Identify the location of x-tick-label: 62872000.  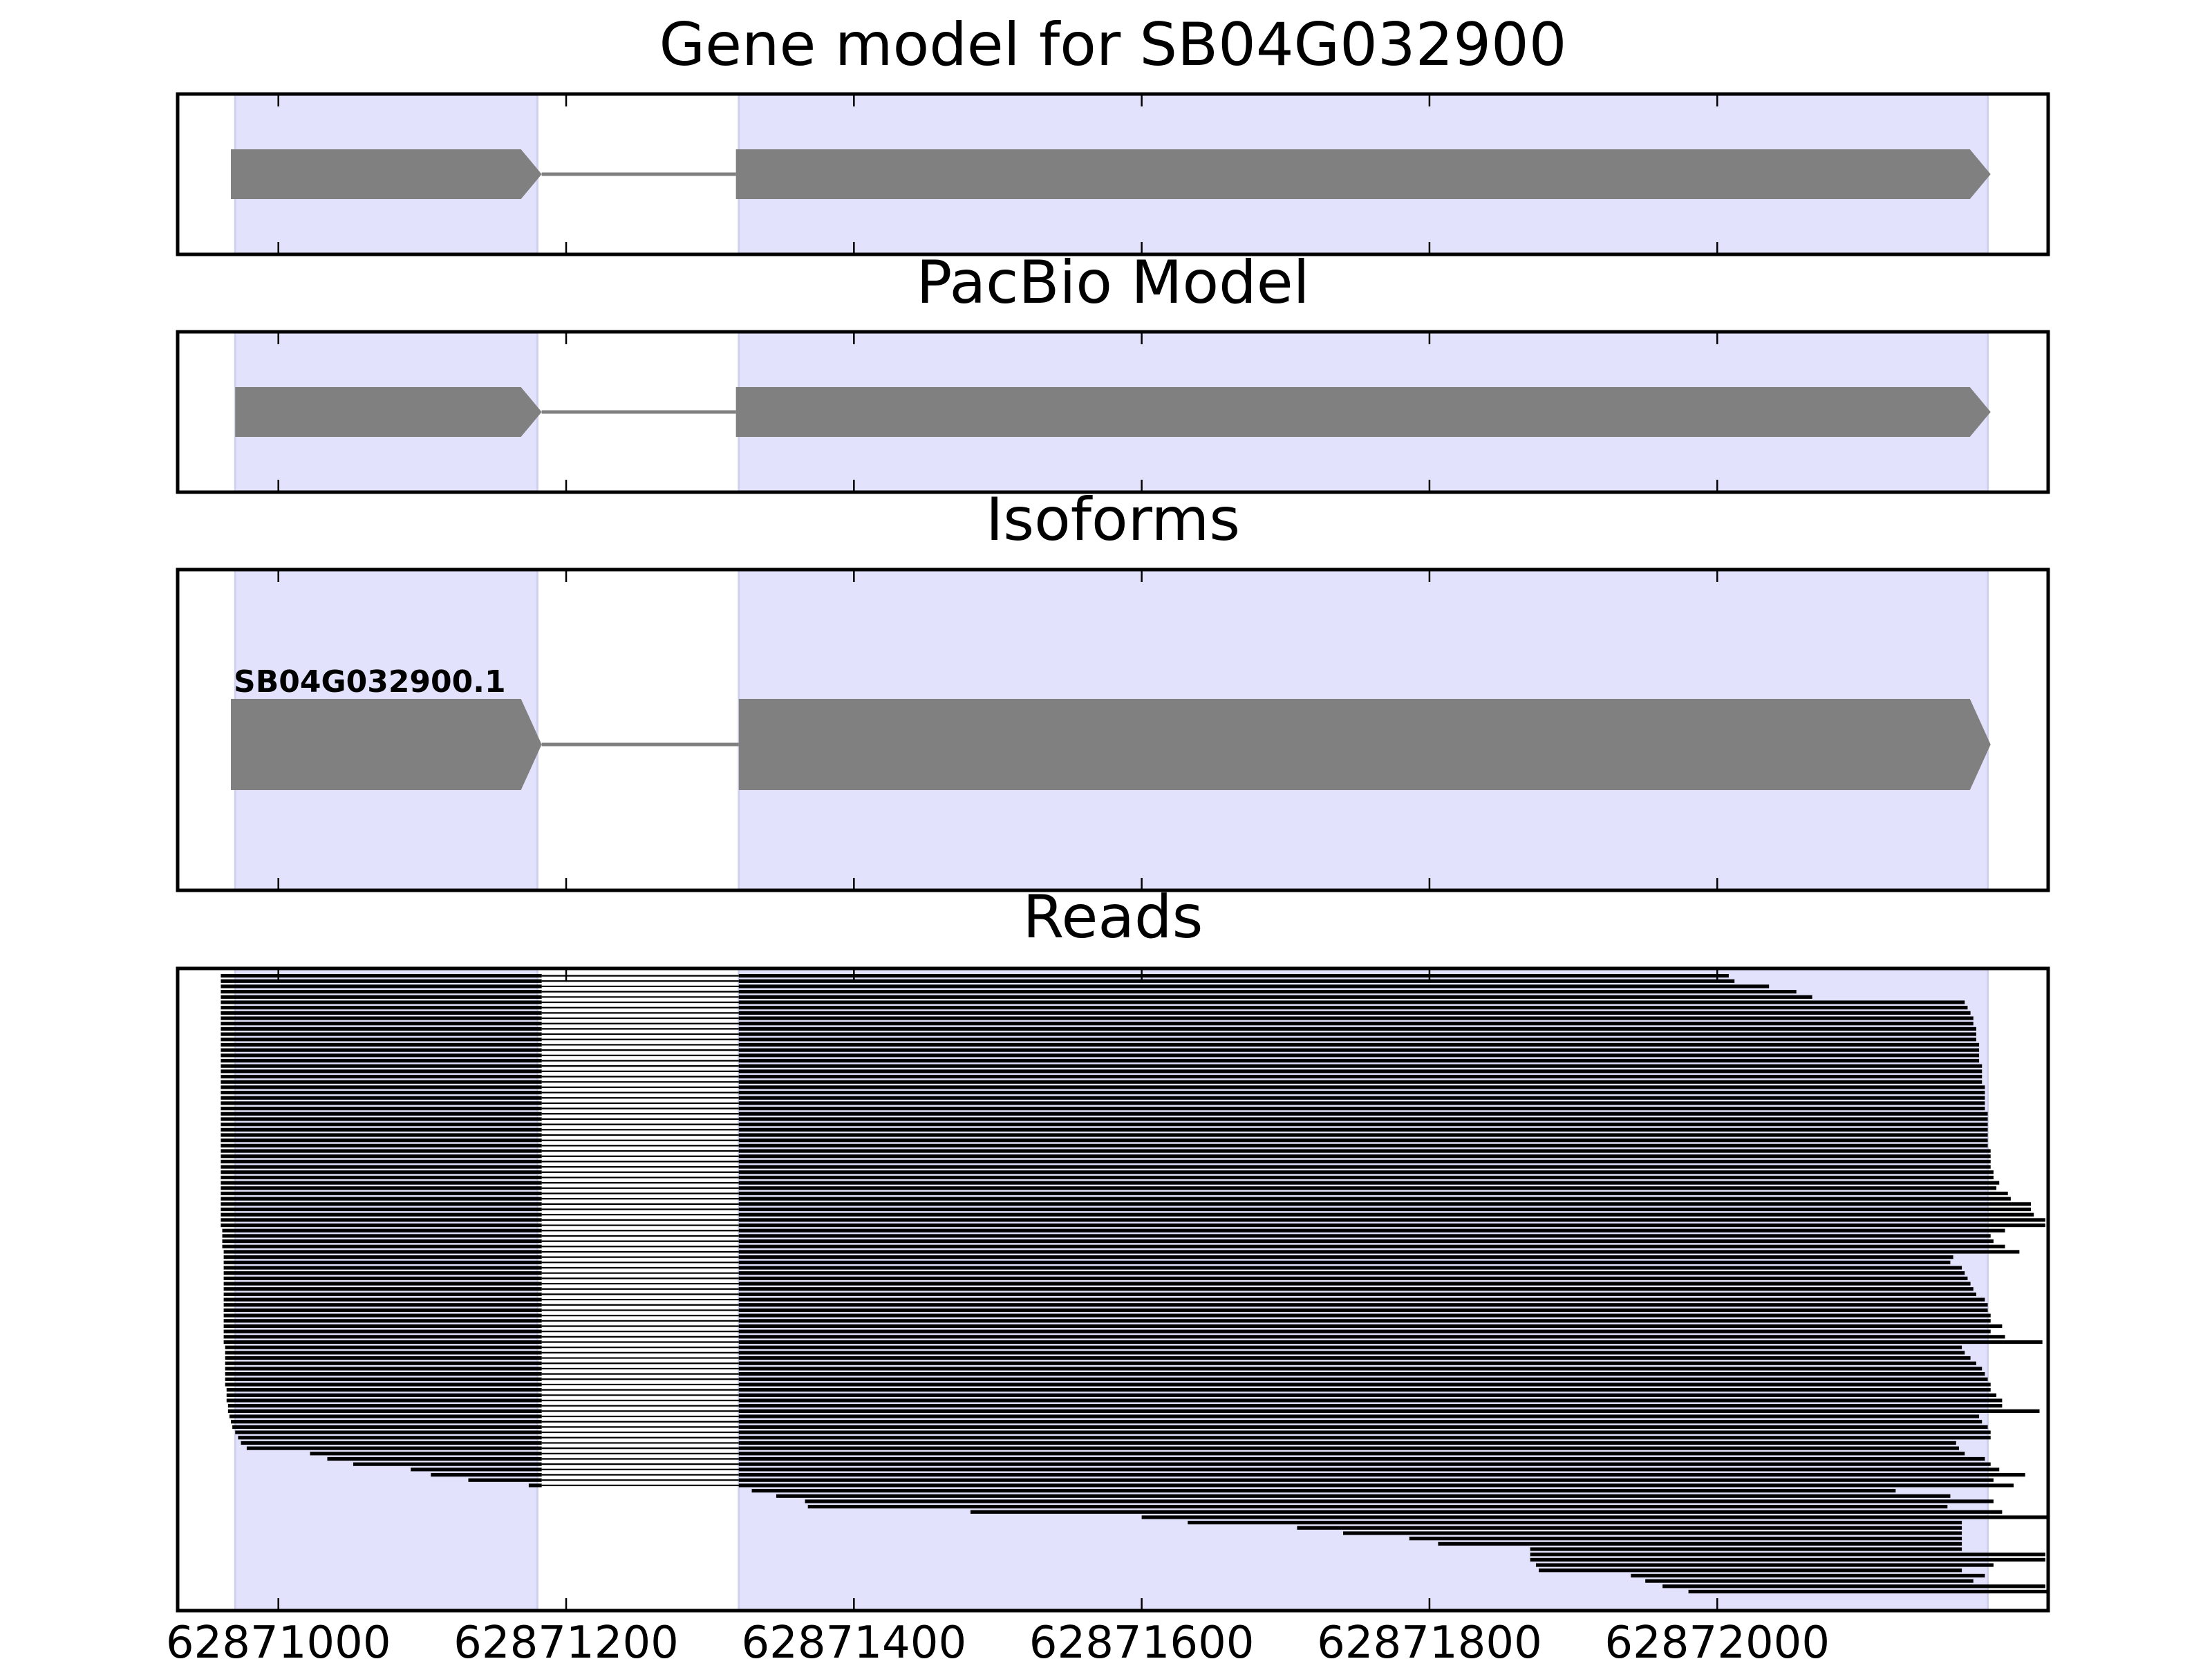
(1717, 1638).